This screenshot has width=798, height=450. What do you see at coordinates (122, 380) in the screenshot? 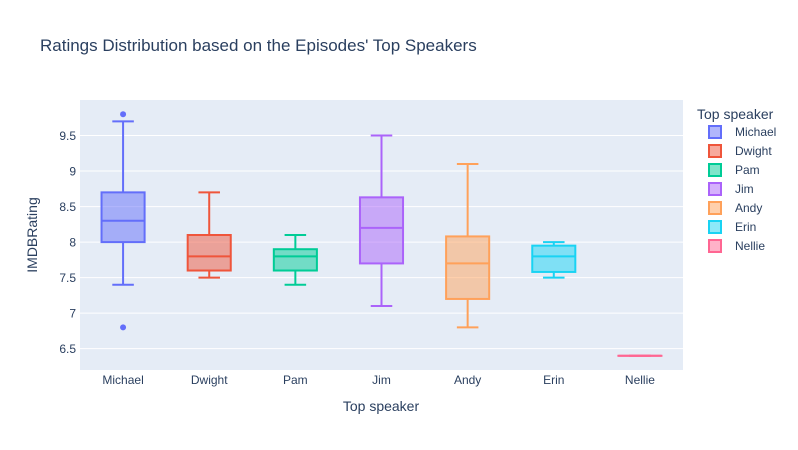
I see `x-tick-label: Michael` at bounding box center [122, 380].